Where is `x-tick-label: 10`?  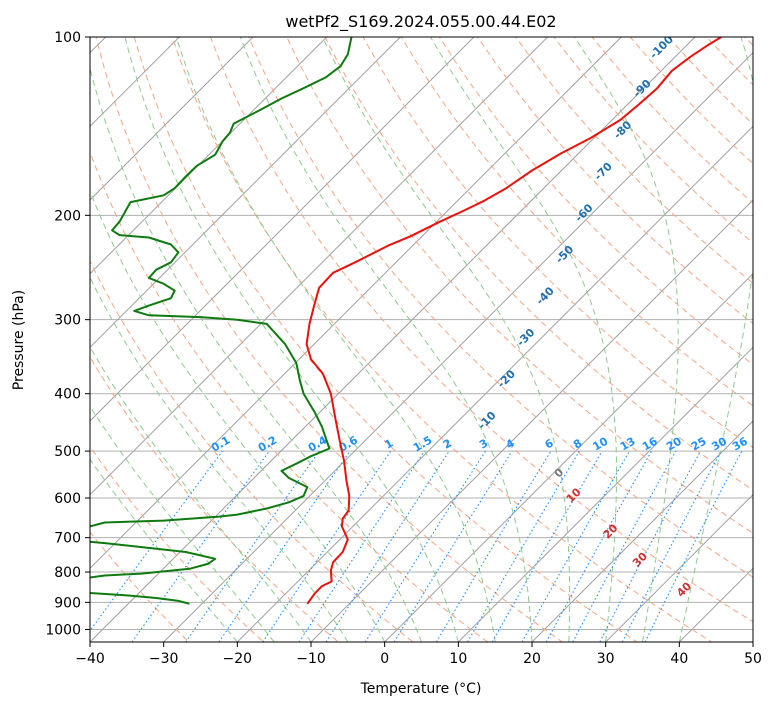
x-tick-label: 10 is located at coordinates (458, 659).